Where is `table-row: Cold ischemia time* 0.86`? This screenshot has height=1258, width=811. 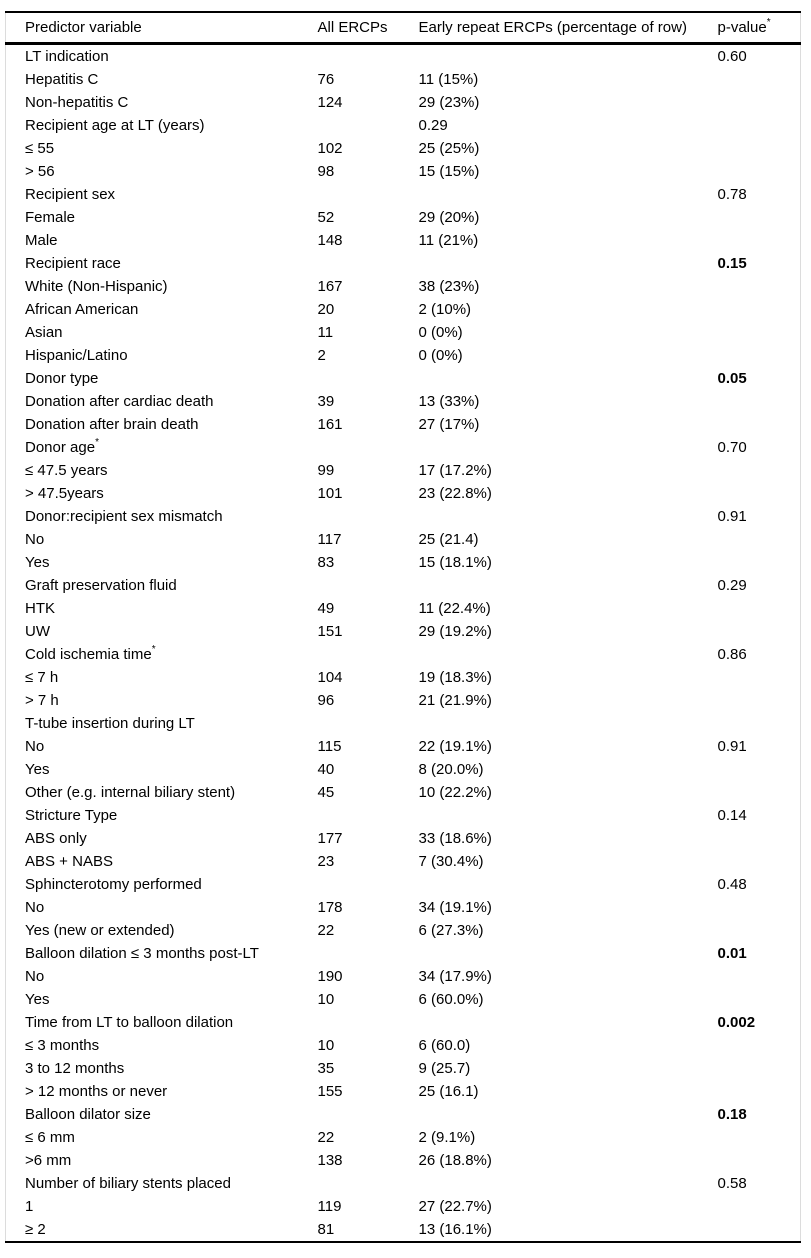
table-row: Cold ischemia time* 0.86 is located at coordinates (403, 654).